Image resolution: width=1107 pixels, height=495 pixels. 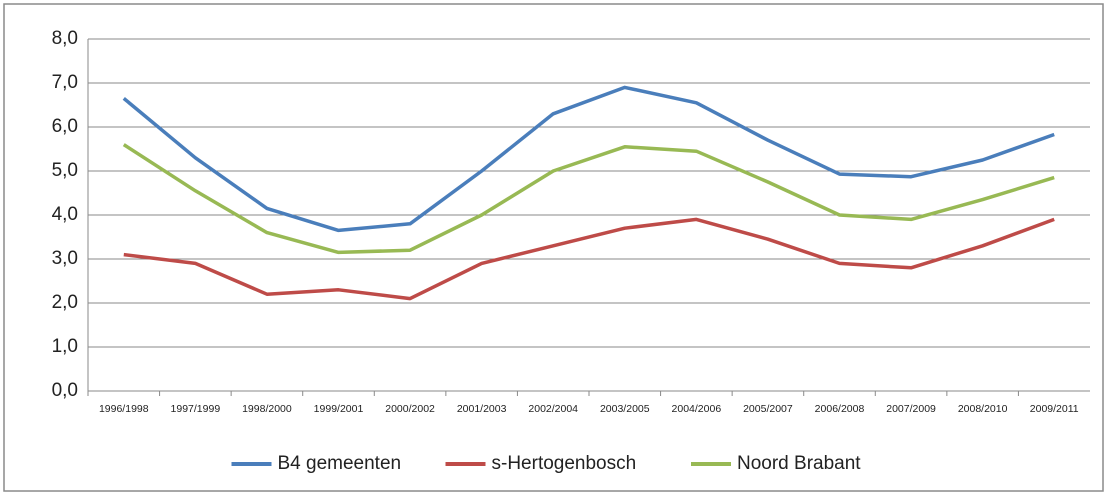 I want to click on y-tick-label: 5,0, so click(x=65, y=170).